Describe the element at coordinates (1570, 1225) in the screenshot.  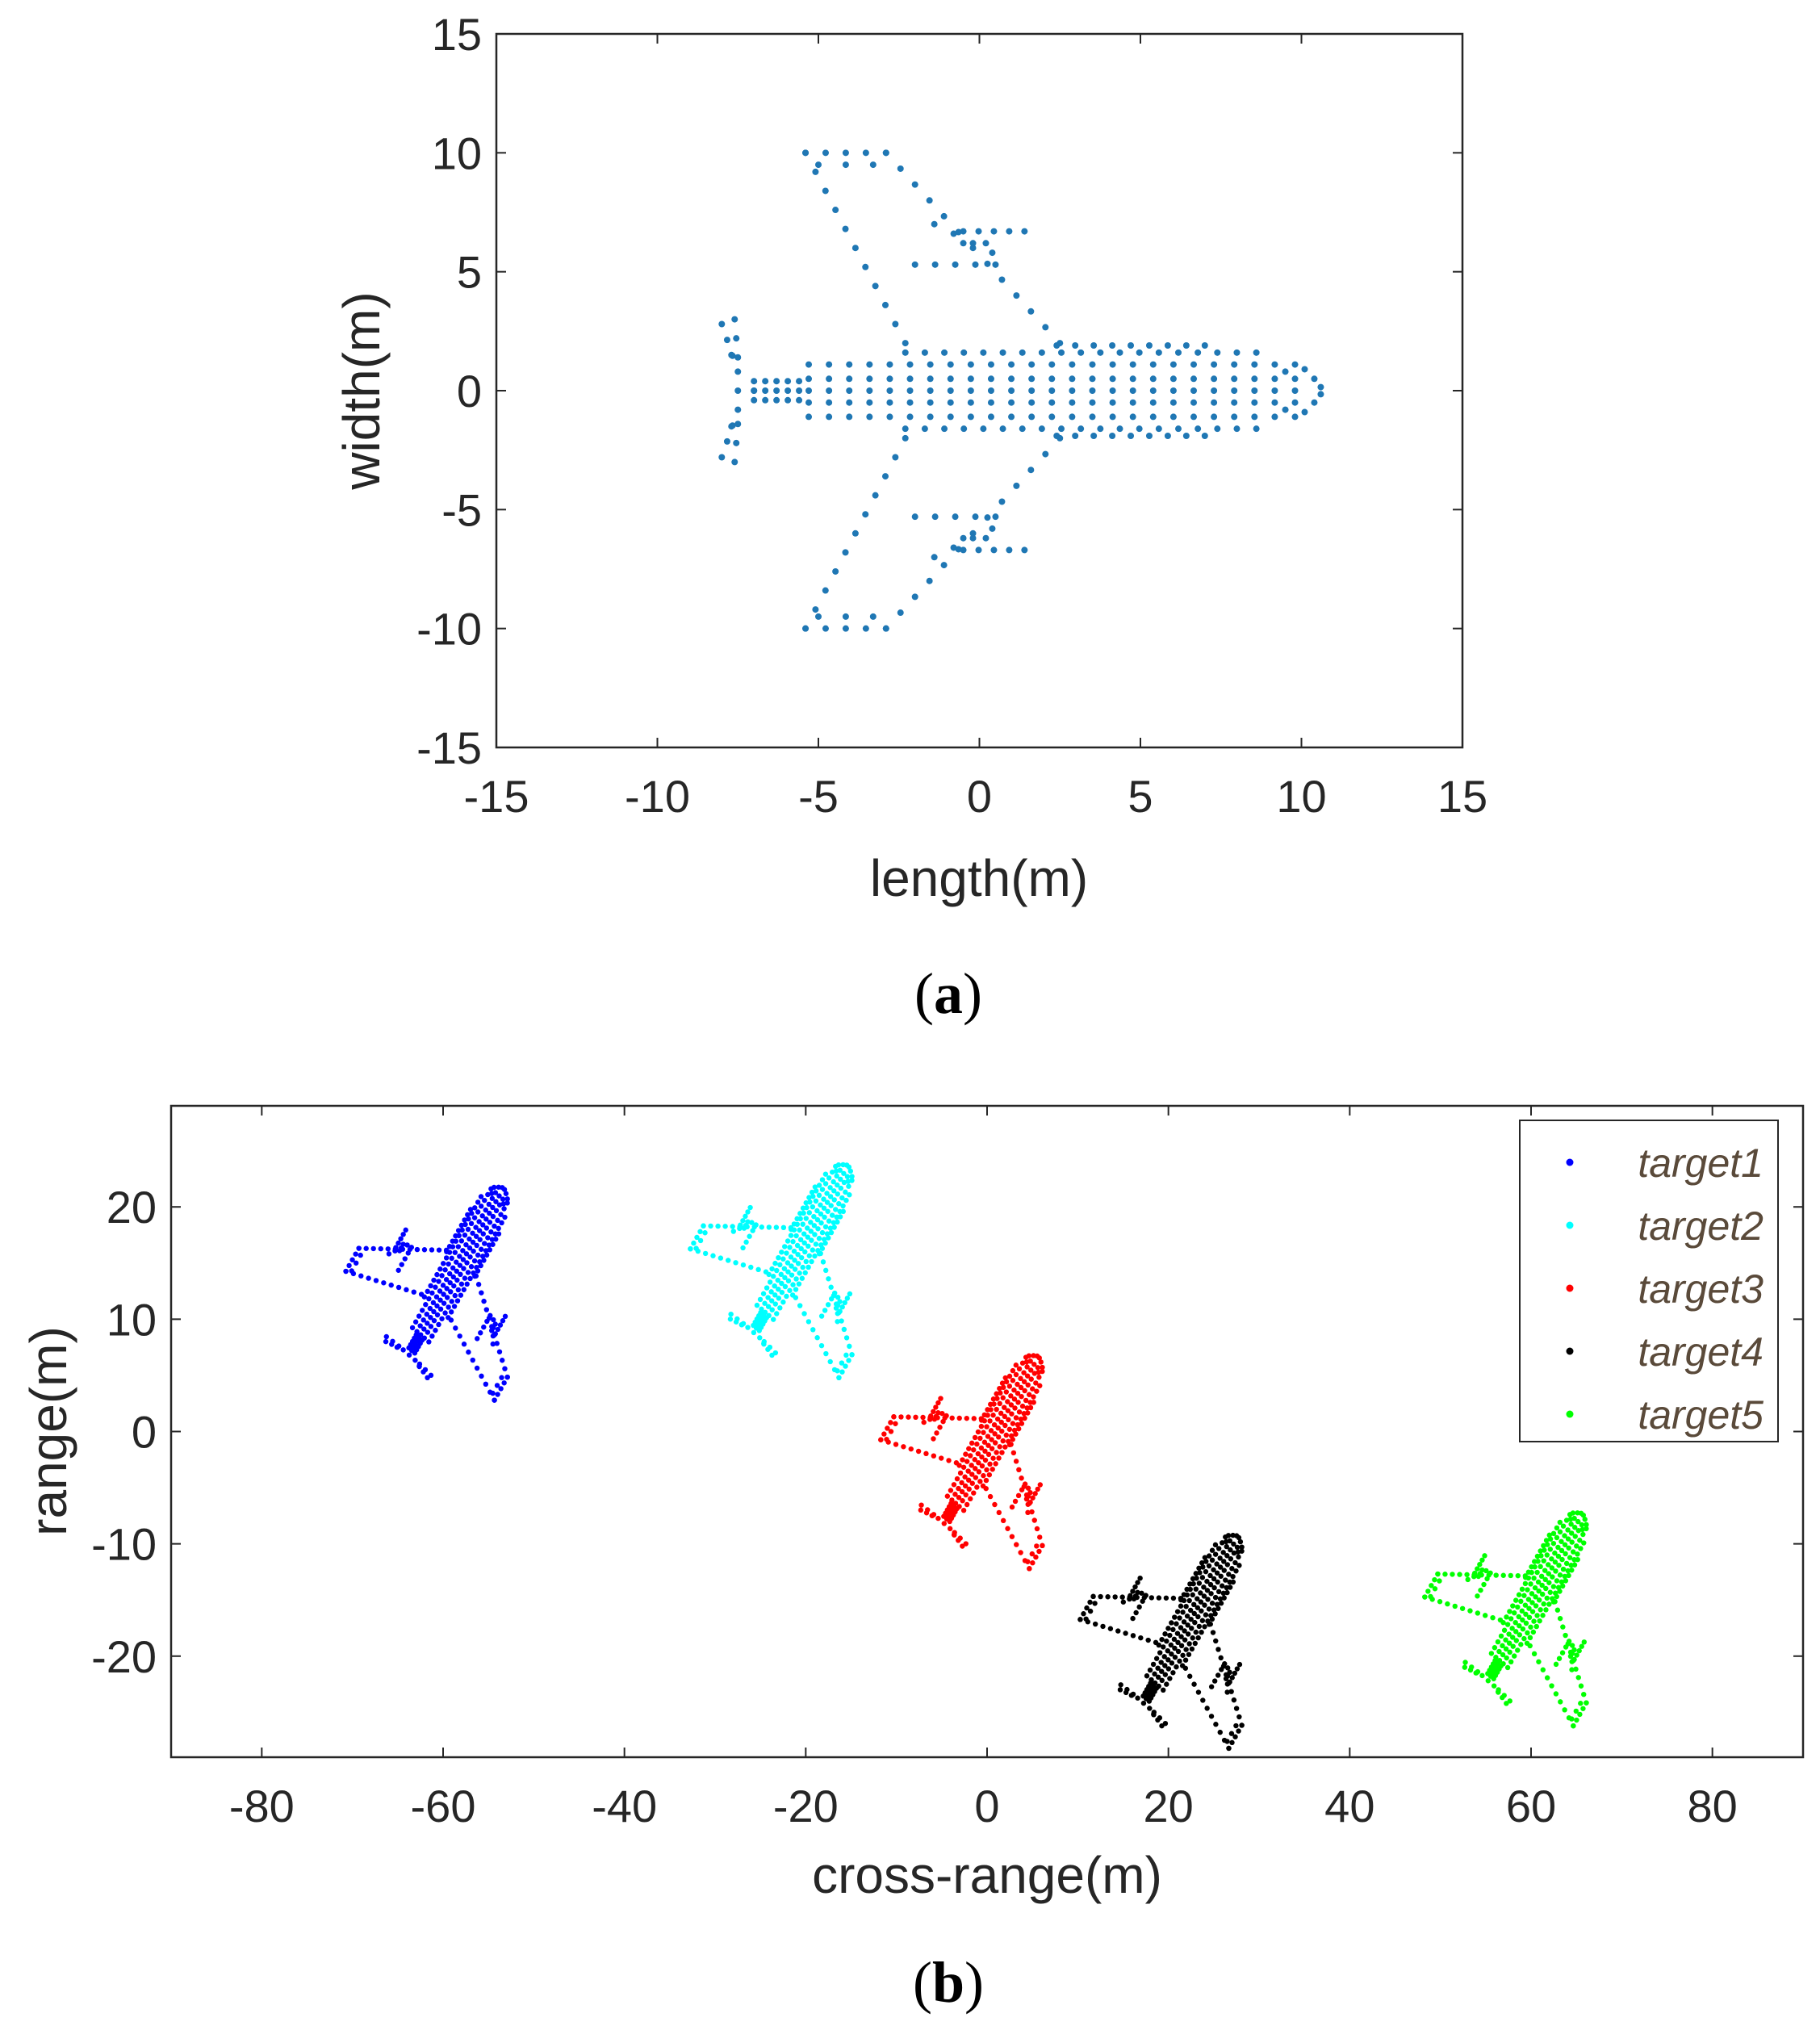
I see `legend-marker-target2` at that location.